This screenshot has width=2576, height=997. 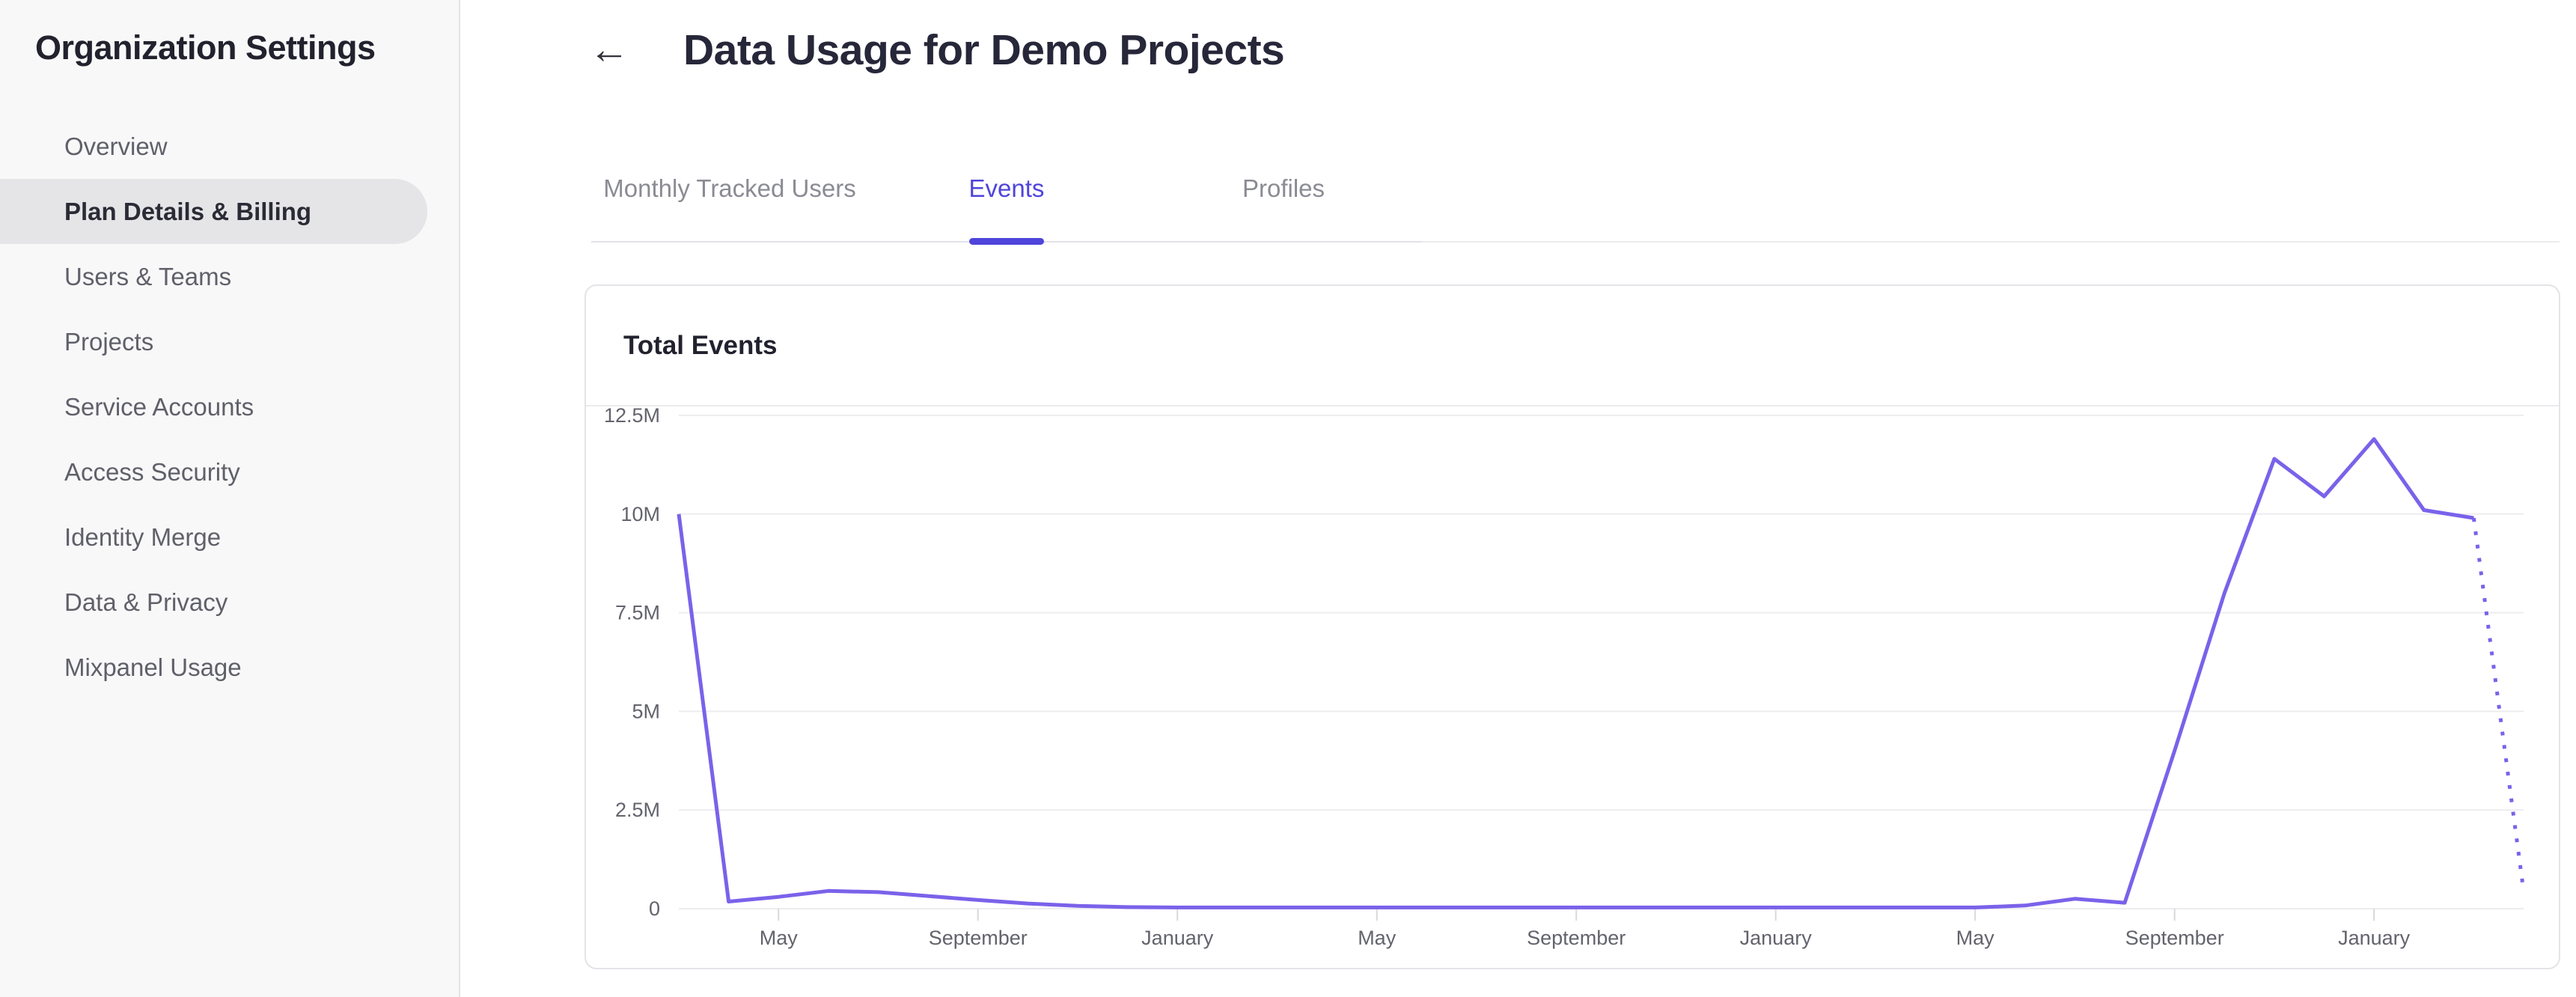 I want to click on usage-tabs: Monthly Tracked Users Events Profiles, so click(x=1006, y=190).